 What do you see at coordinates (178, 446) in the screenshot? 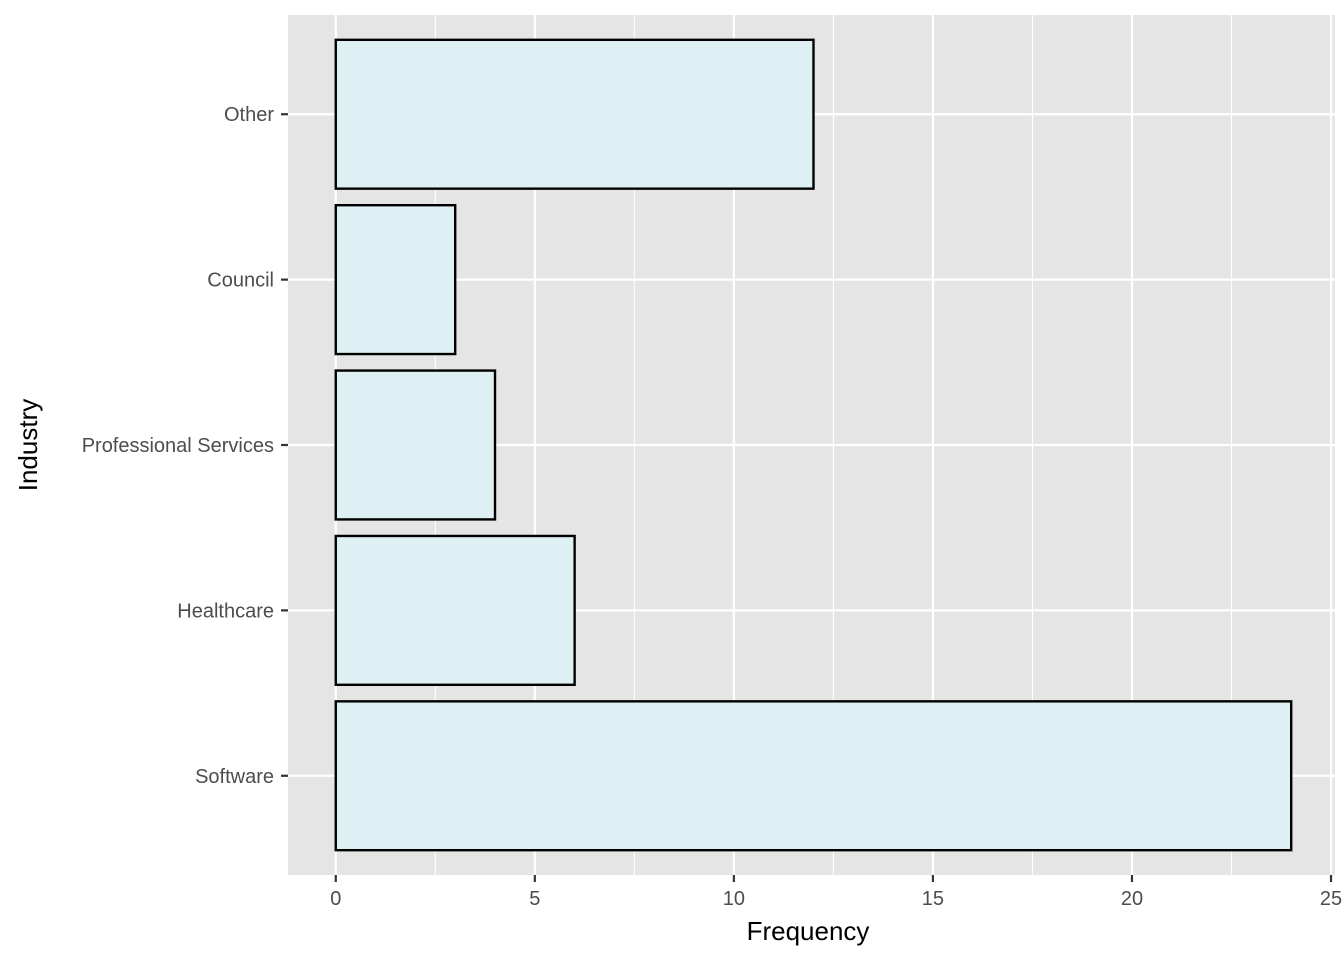
I see `y-tick-label: Professional Services` at bounding box center [178, 446].